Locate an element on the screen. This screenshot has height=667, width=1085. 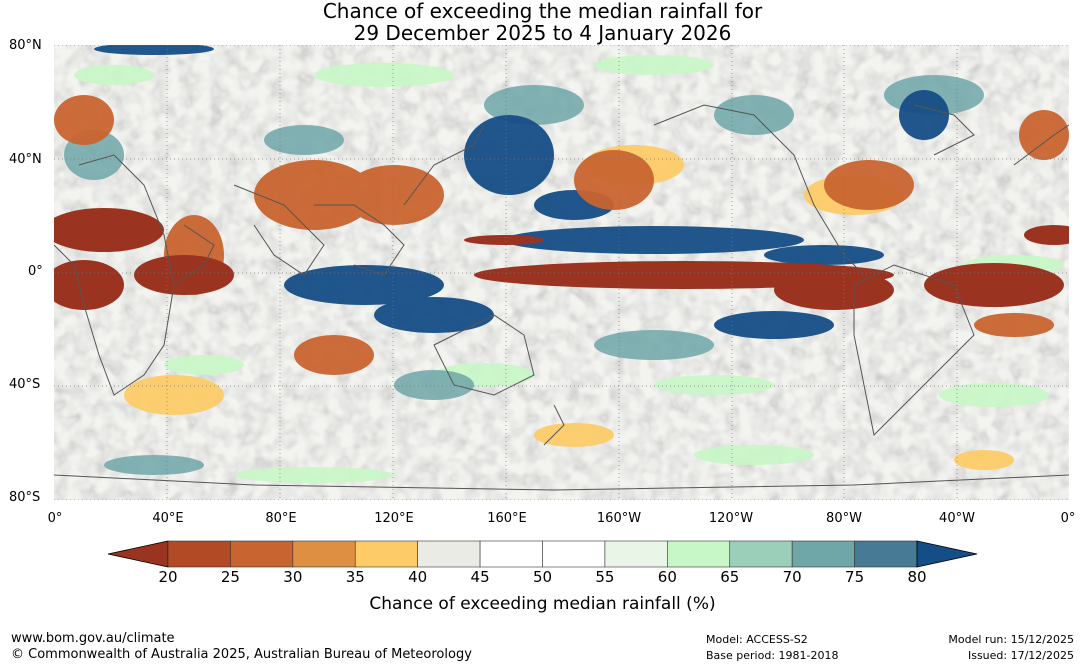
colorbar-tick-label: 25 is located at coordinates (230, 577).